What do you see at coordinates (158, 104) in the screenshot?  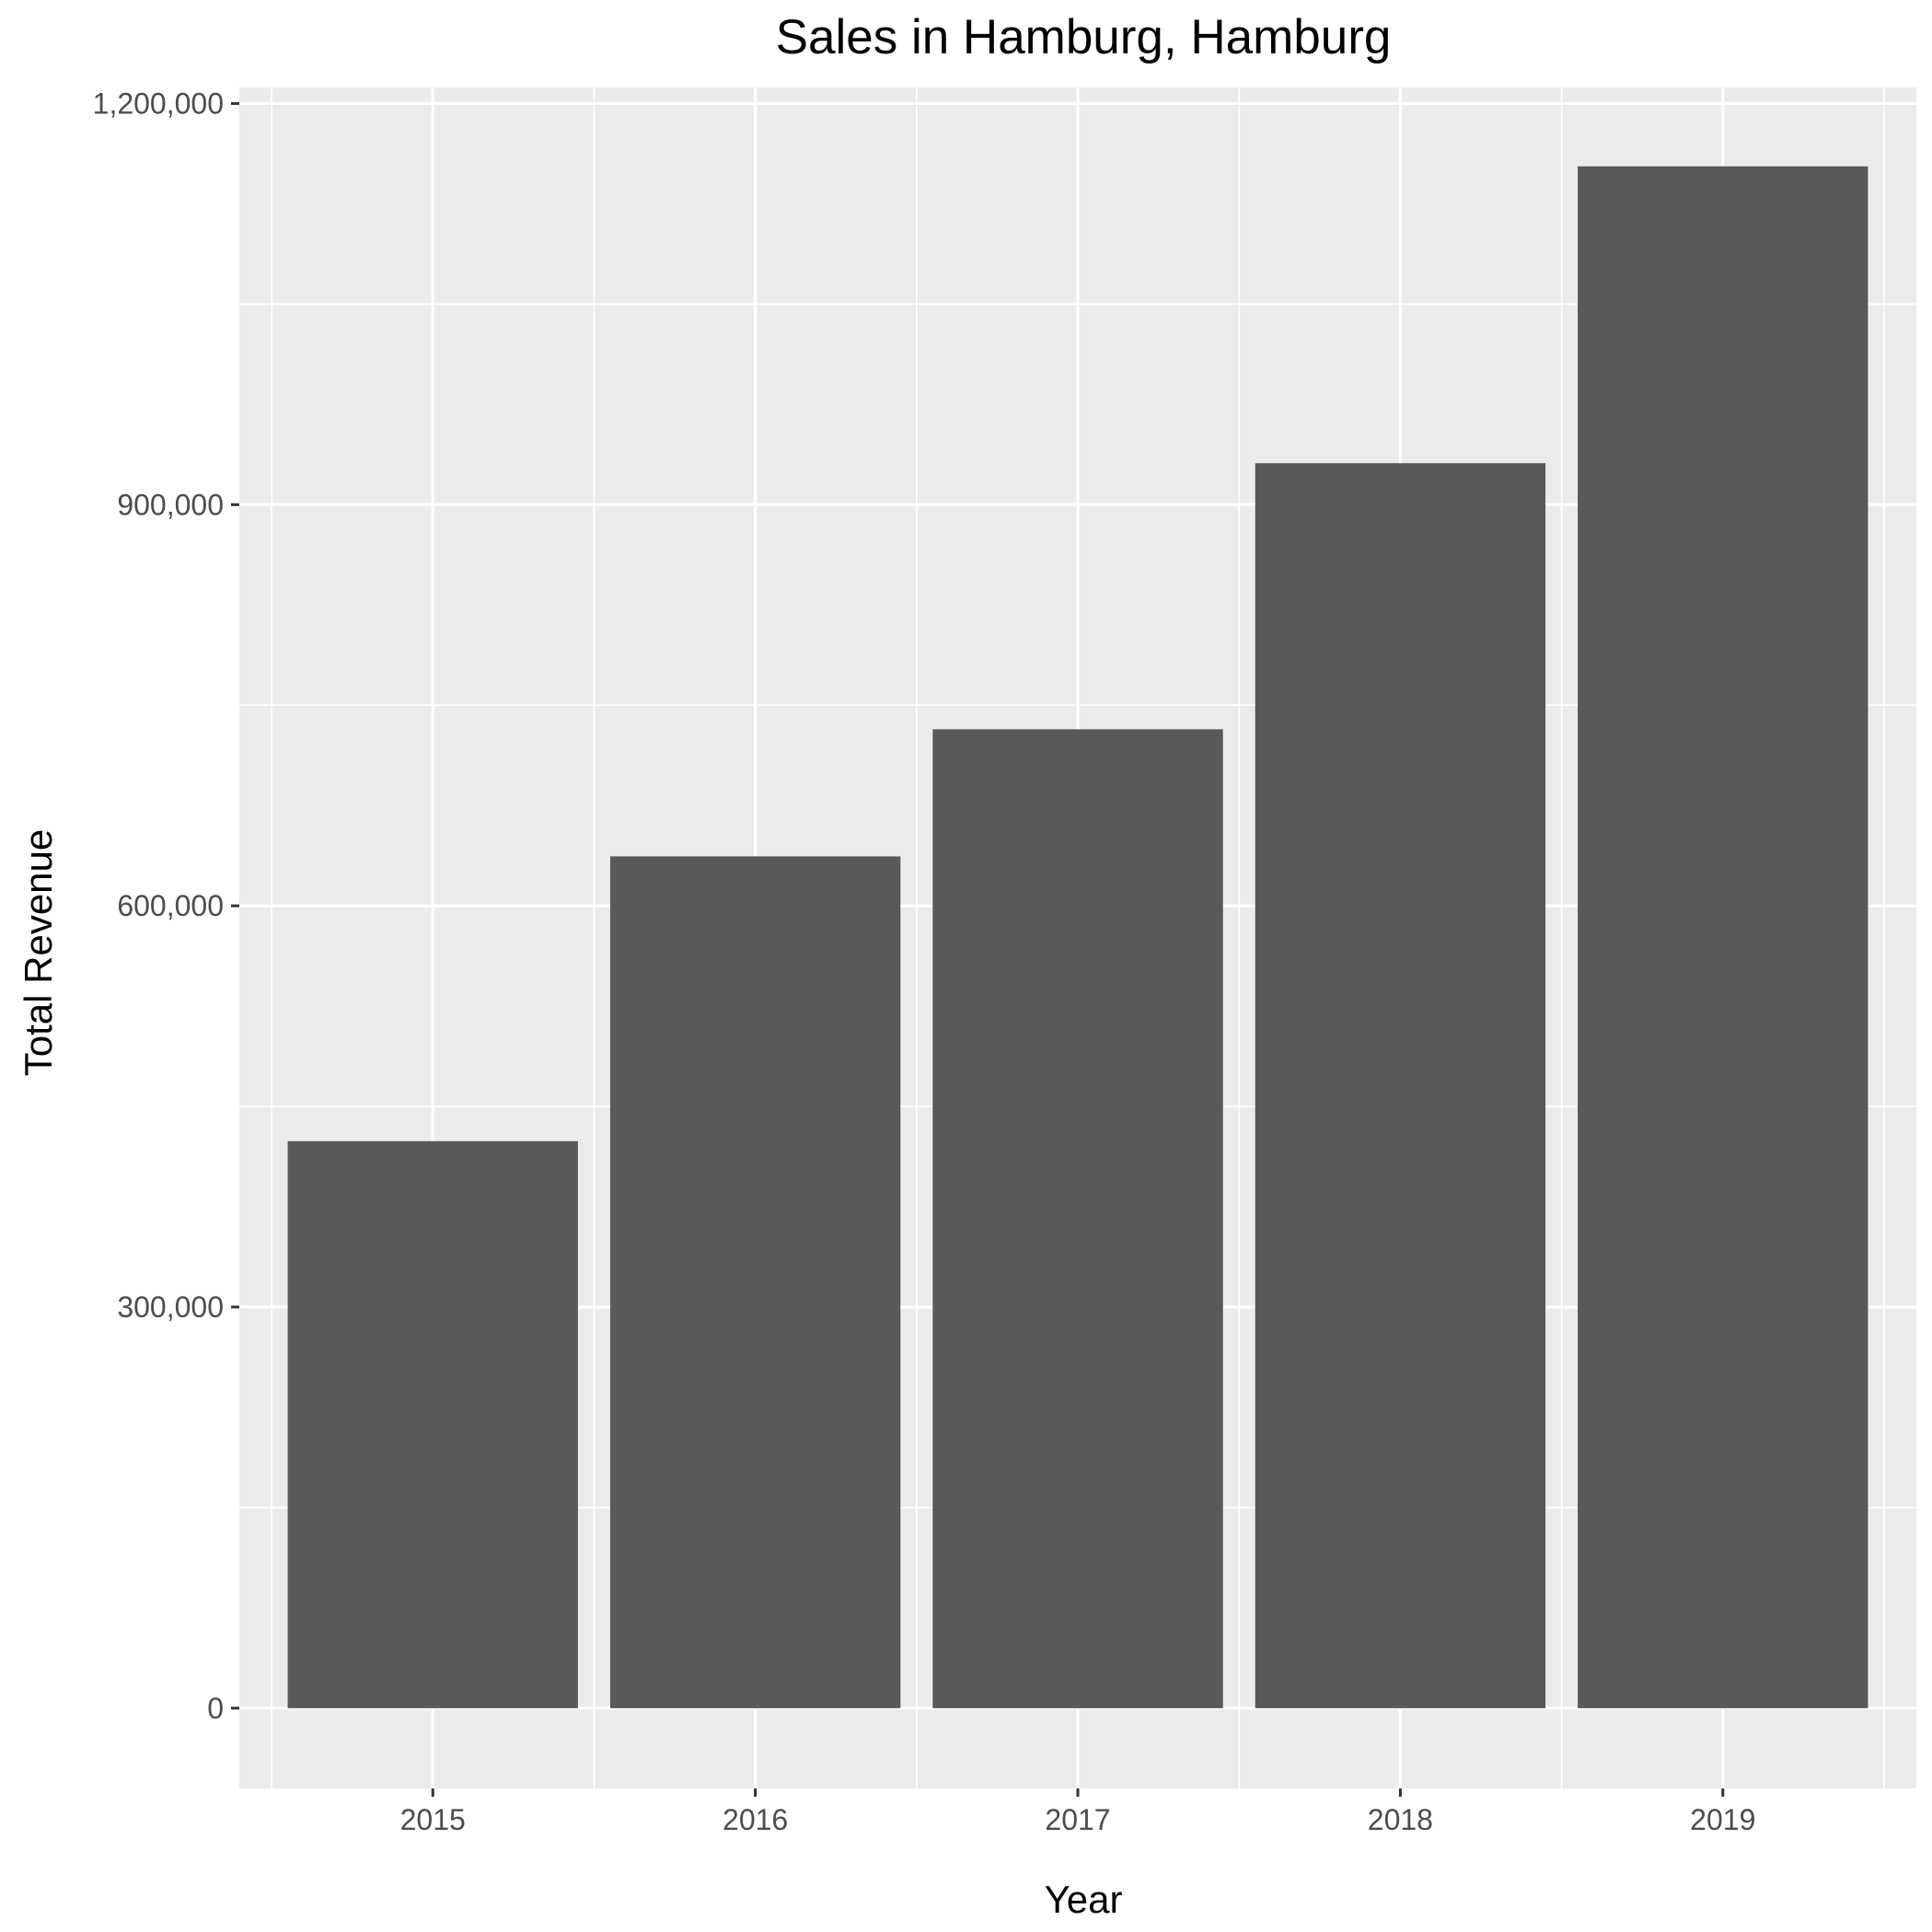 I see `y-tick-label: 1,200,000` at bounding box center [158, 104].